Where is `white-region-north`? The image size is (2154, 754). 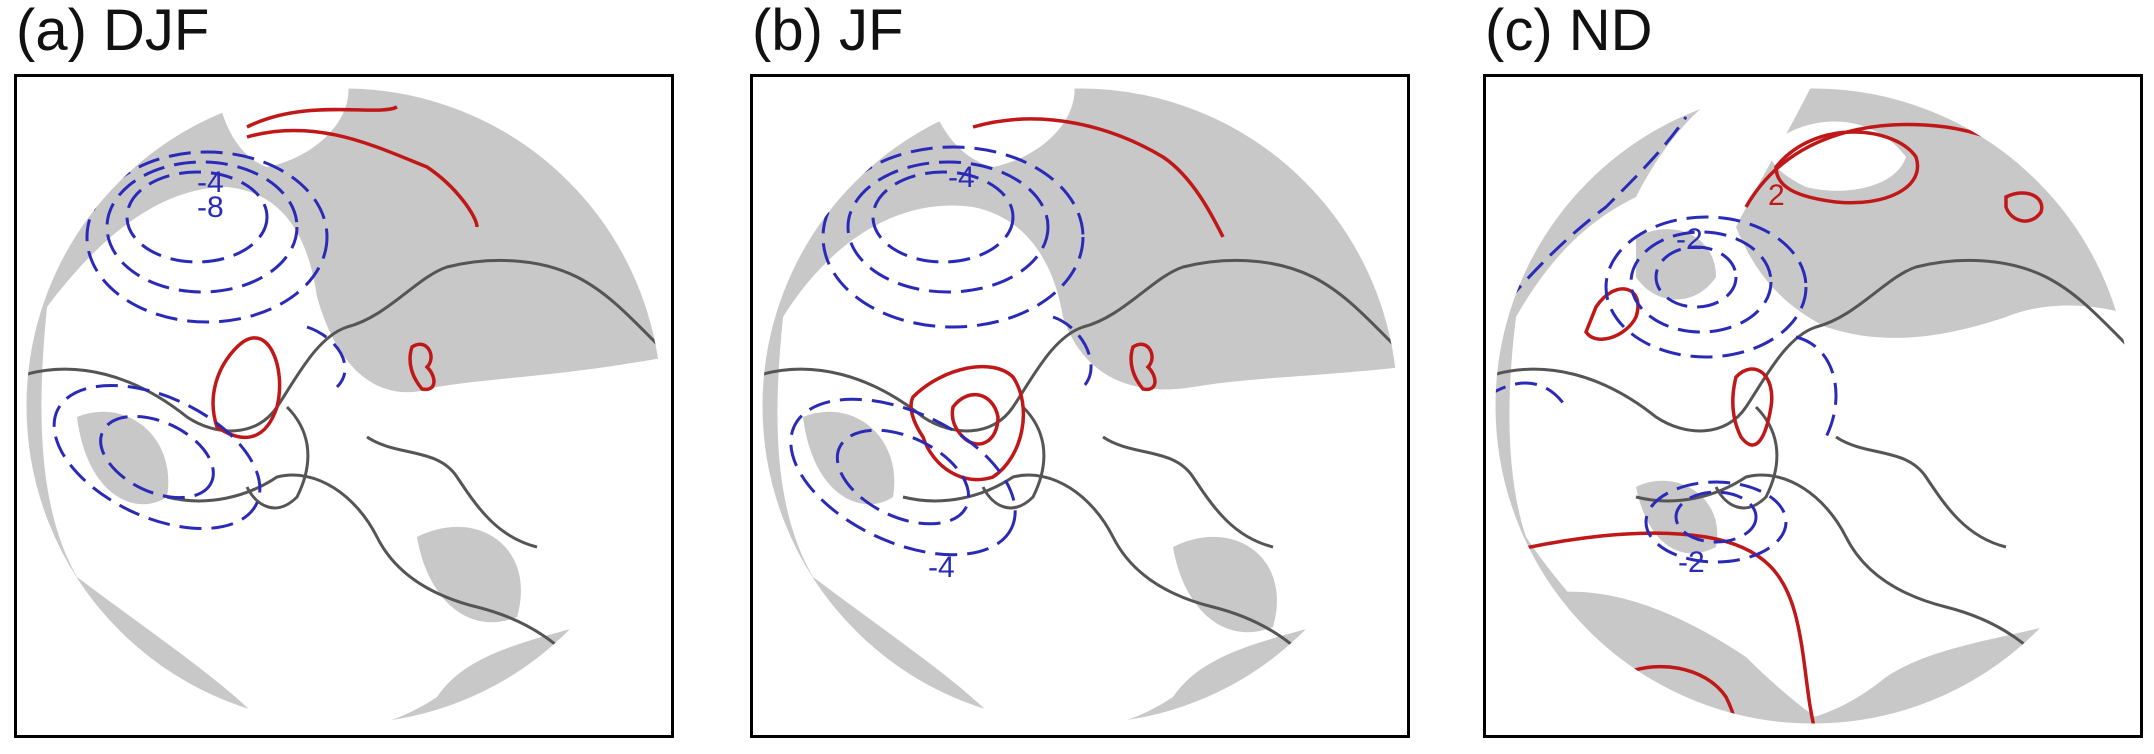 white-region-north is located at coordinates (1836, 156).